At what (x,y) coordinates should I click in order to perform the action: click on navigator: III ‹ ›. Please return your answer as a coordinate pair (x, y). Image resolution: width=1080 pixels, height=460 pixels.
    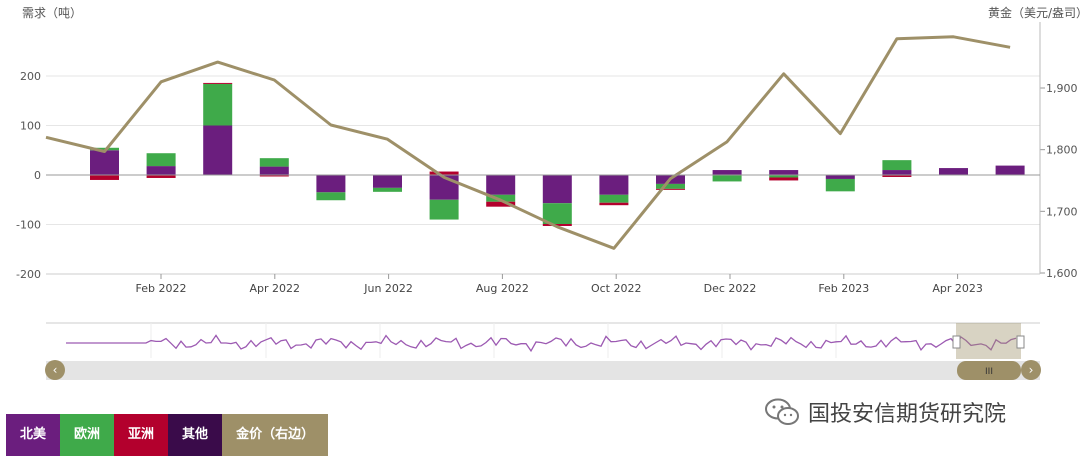
    Looking at the image, I should click on (543, 351).